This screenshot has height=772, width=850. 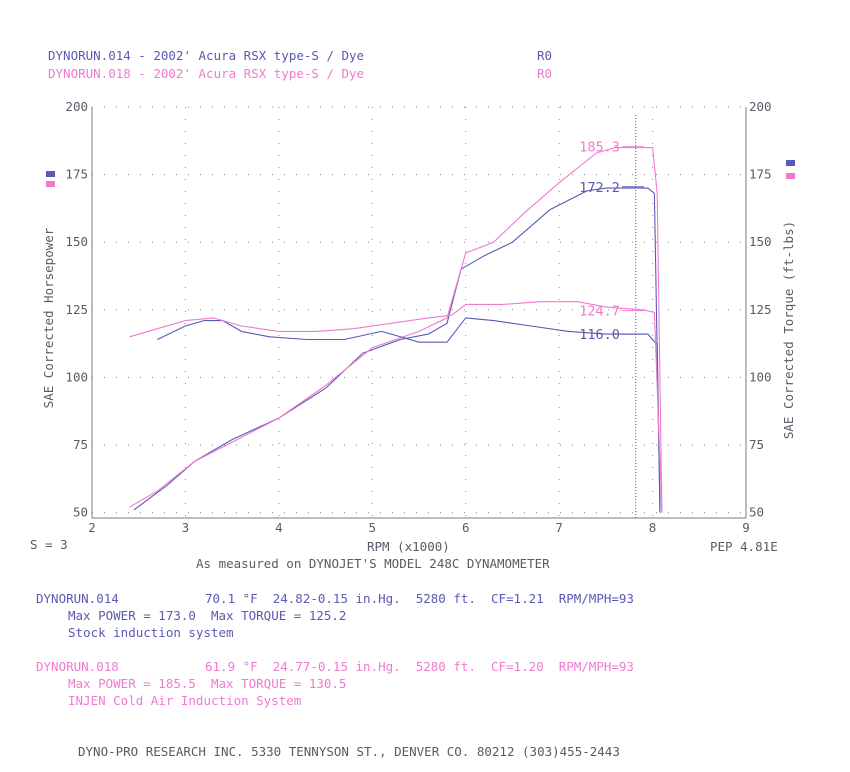 I want to click on s-label: S = 3, so click(x=49, y=544).